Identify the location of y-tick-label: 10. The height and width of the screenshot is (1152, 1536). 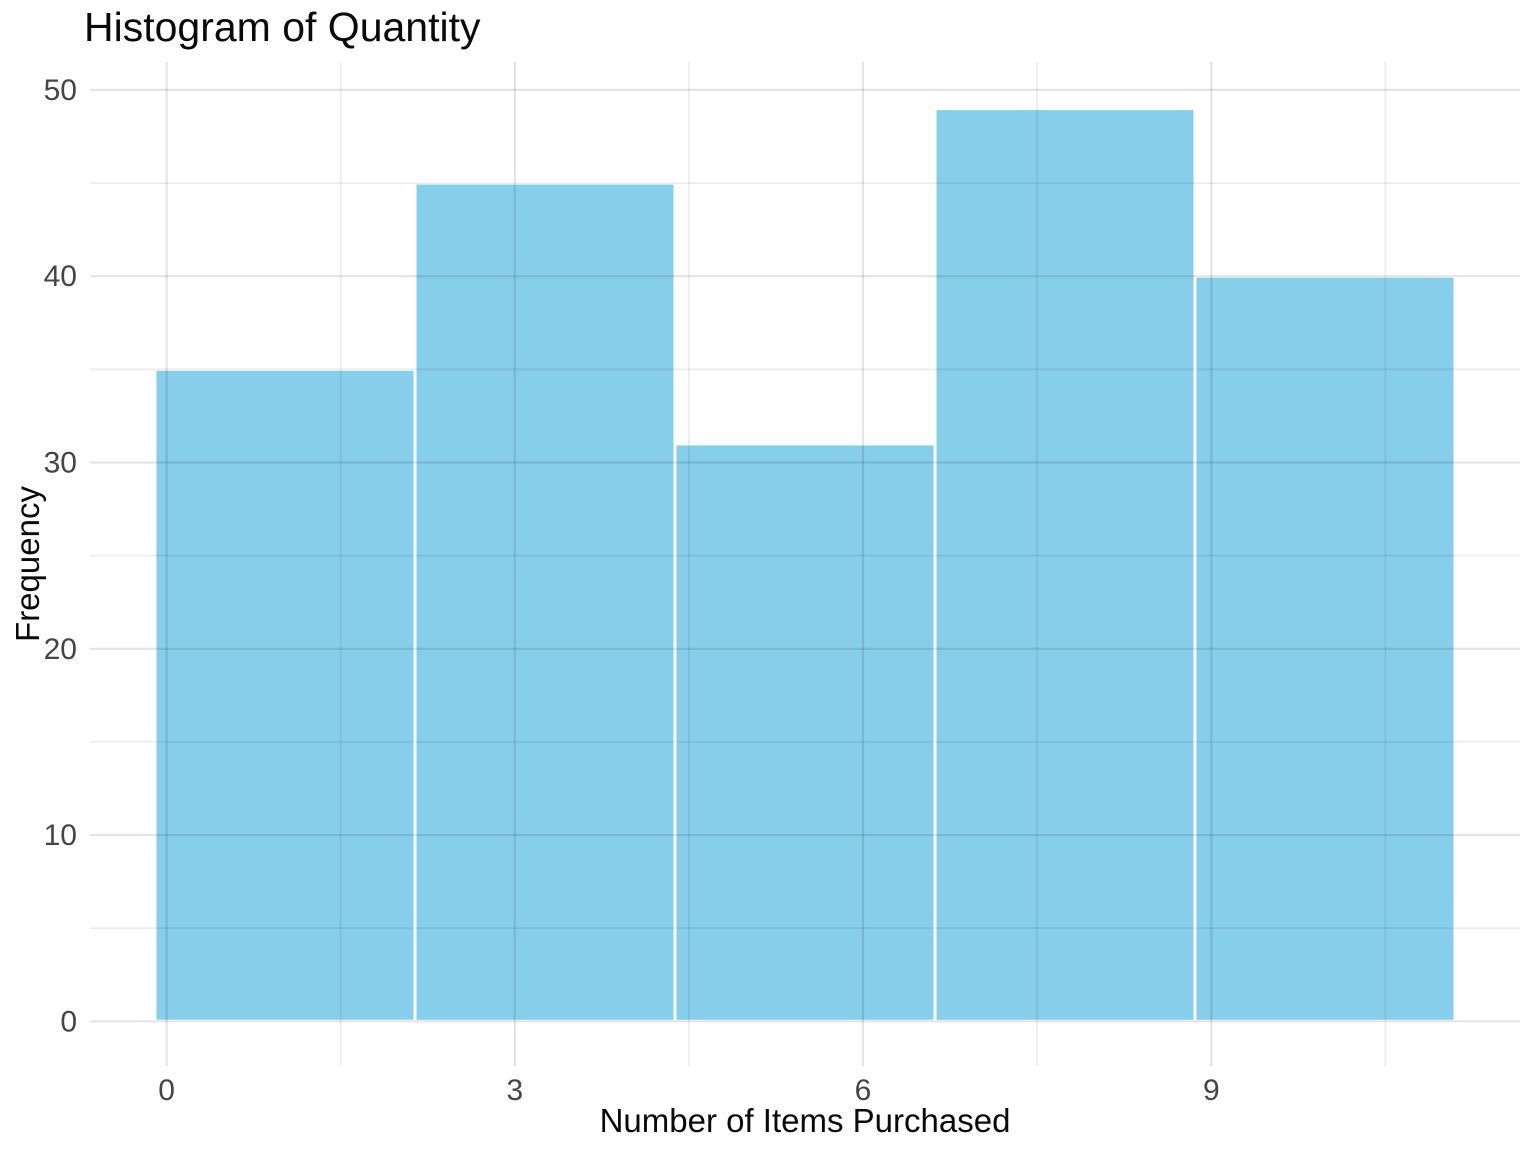
(60, 835).